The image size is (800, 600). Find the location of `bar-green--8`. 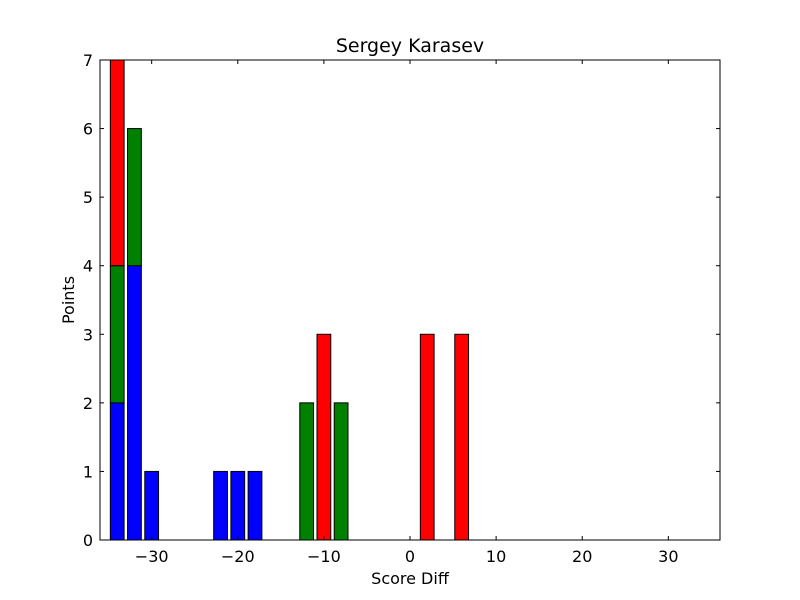

bar-green--8 is located at coordinates (341, 471).